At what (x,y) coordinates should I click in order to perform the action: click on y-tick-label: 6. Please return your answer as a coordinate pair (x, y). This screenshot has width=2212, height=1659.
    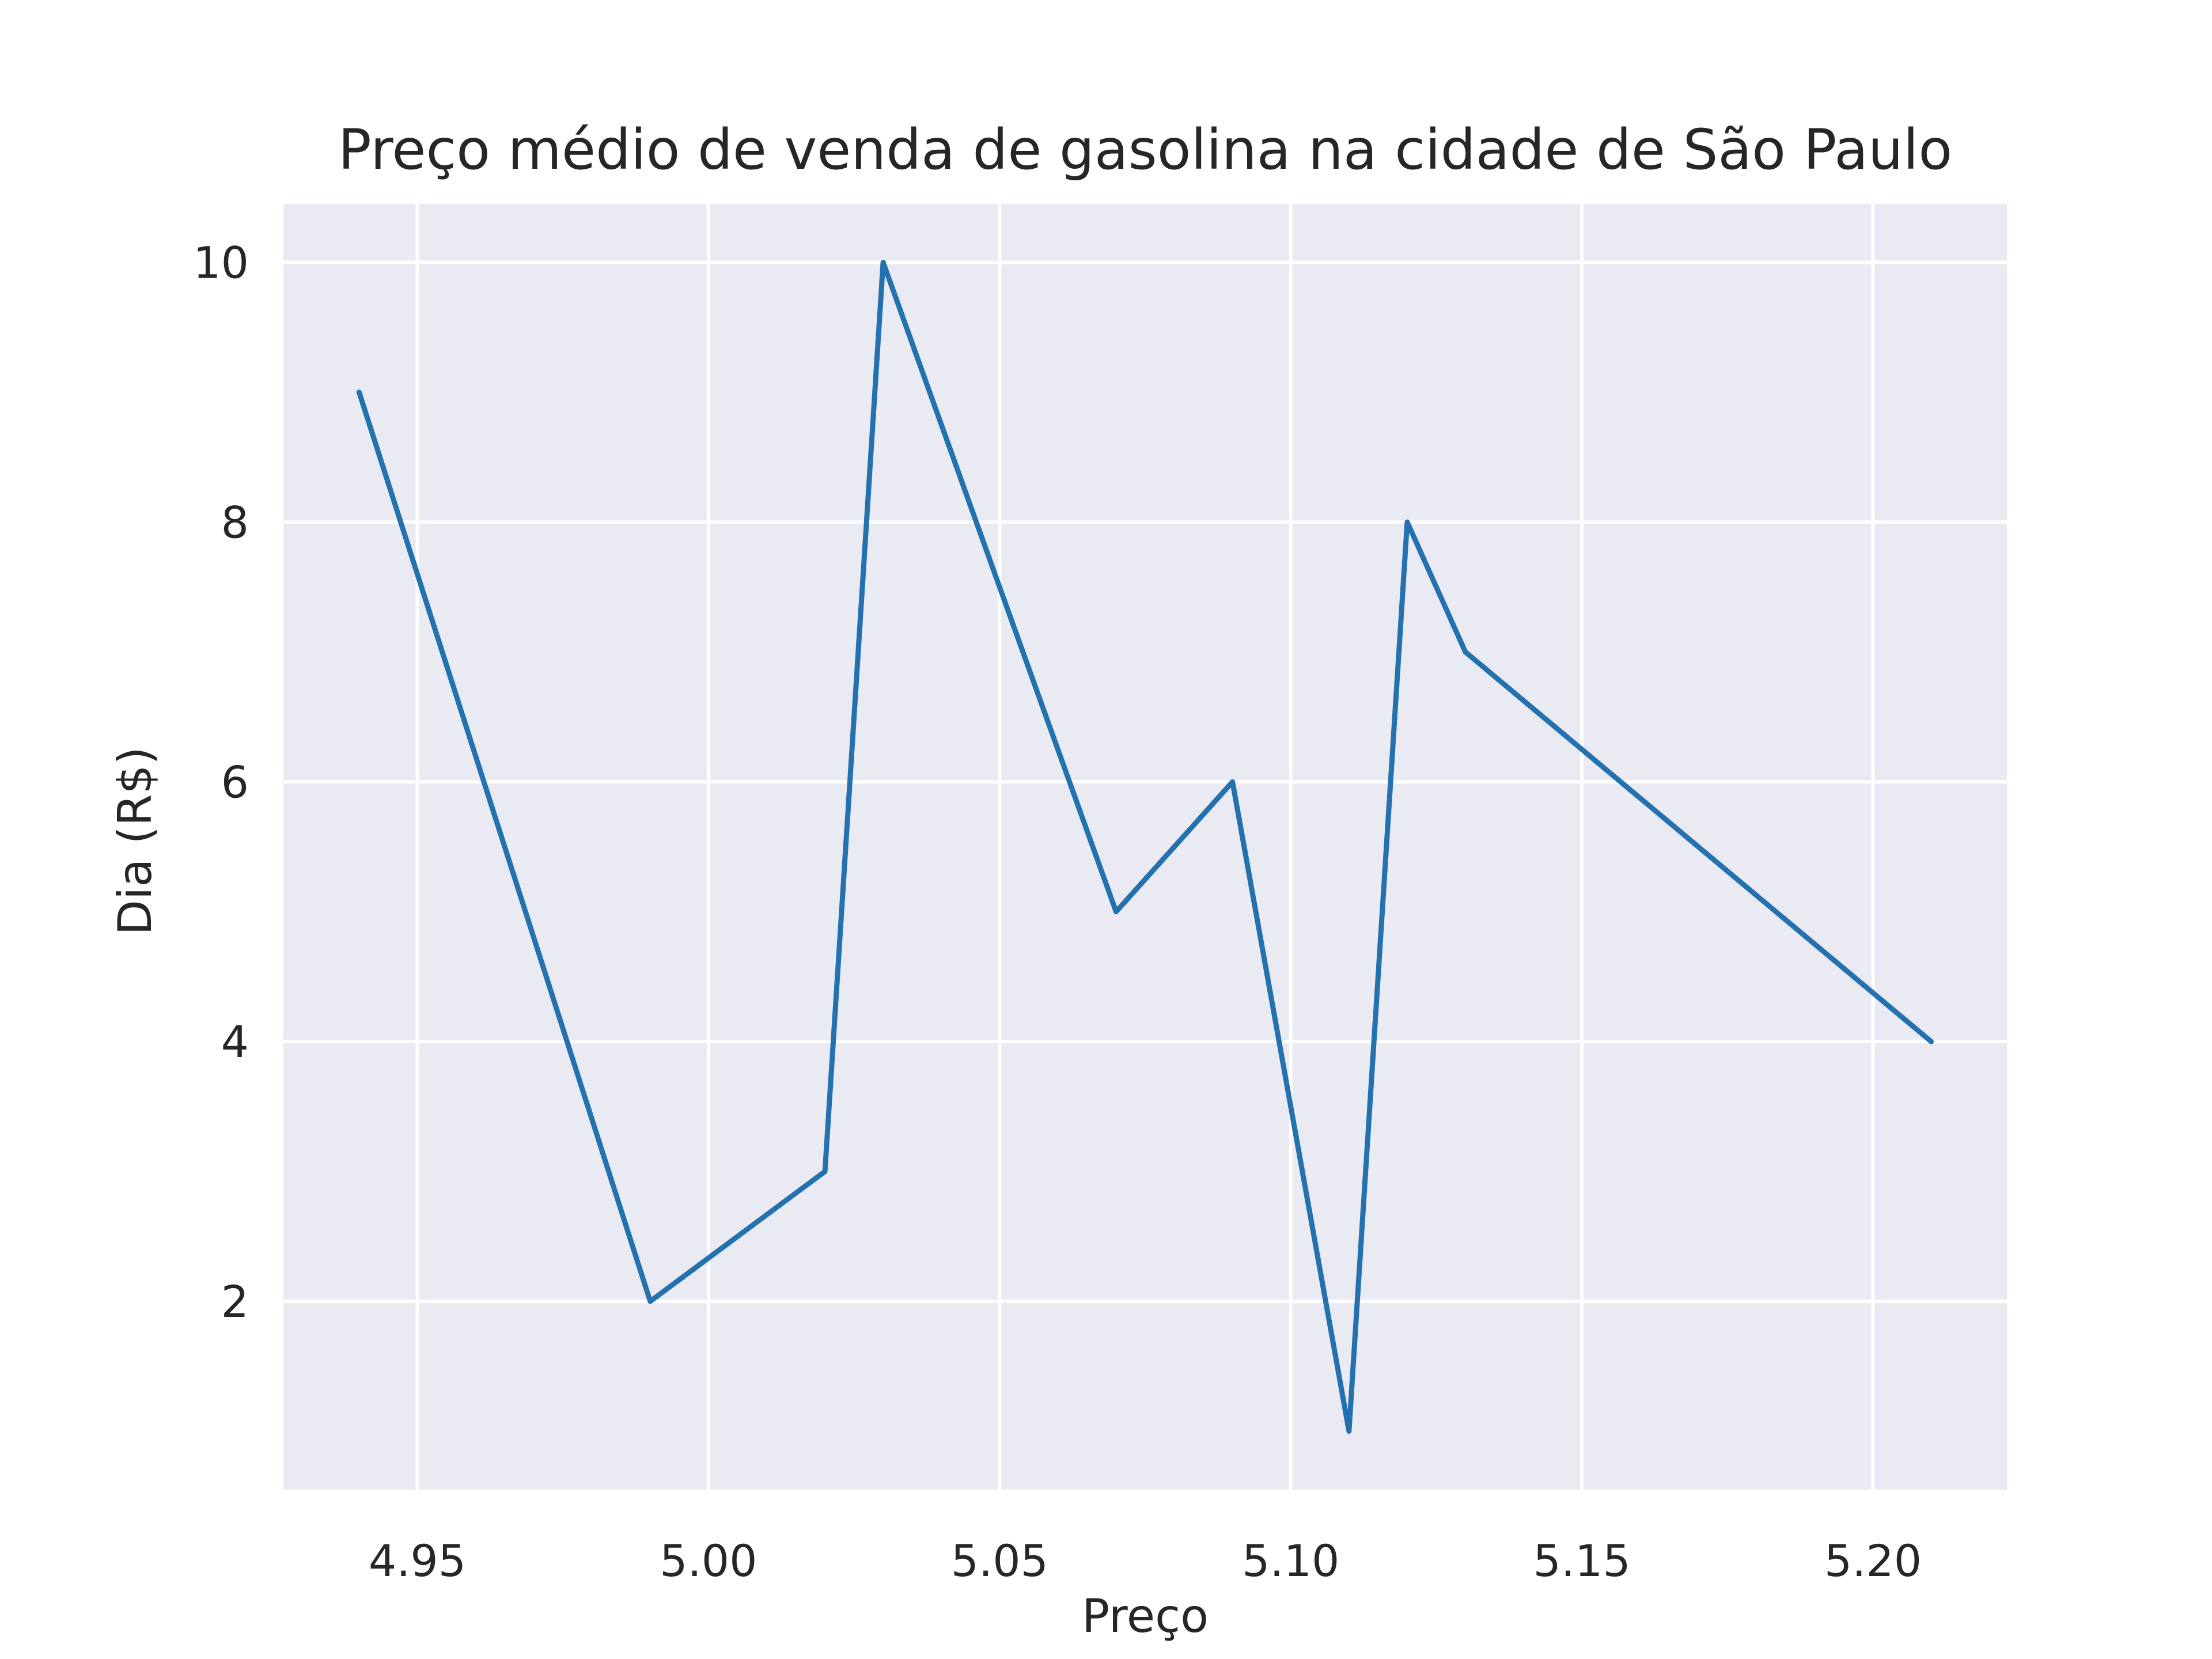
    Looking at the image, I should click on (235, 782).